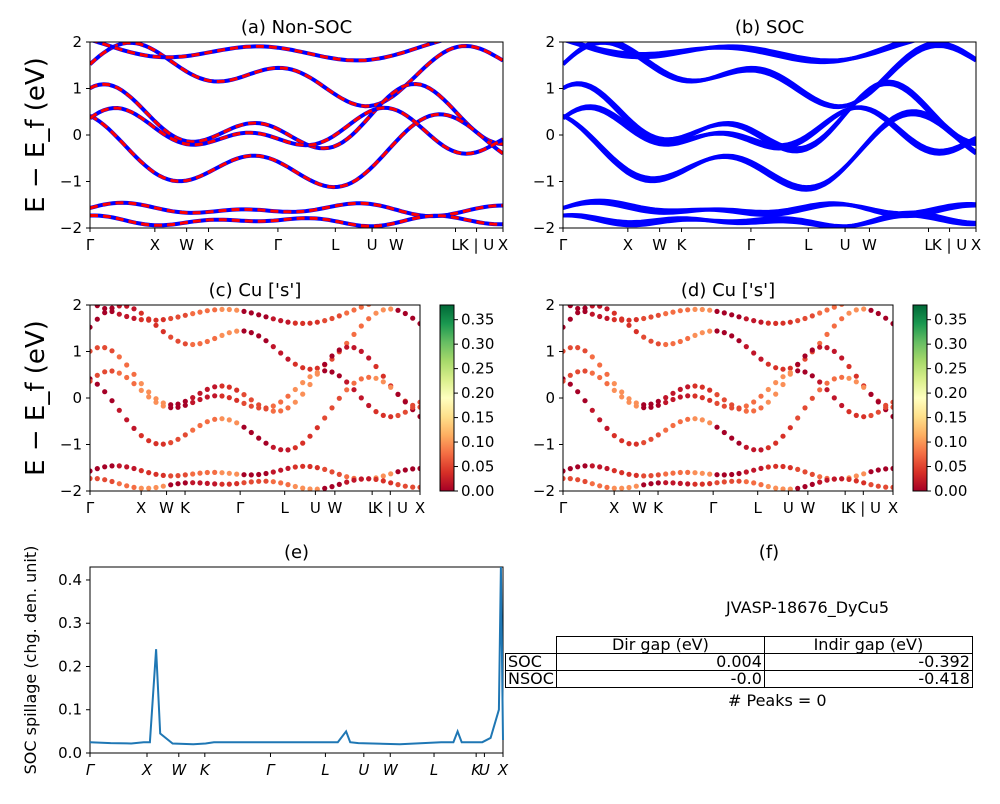 The width and height of the screenshot is (1000, 804). What do you see at coordinates (728, 398) in the screenshot?
I see `band-scatter-d` at bounding box center [728, 398].